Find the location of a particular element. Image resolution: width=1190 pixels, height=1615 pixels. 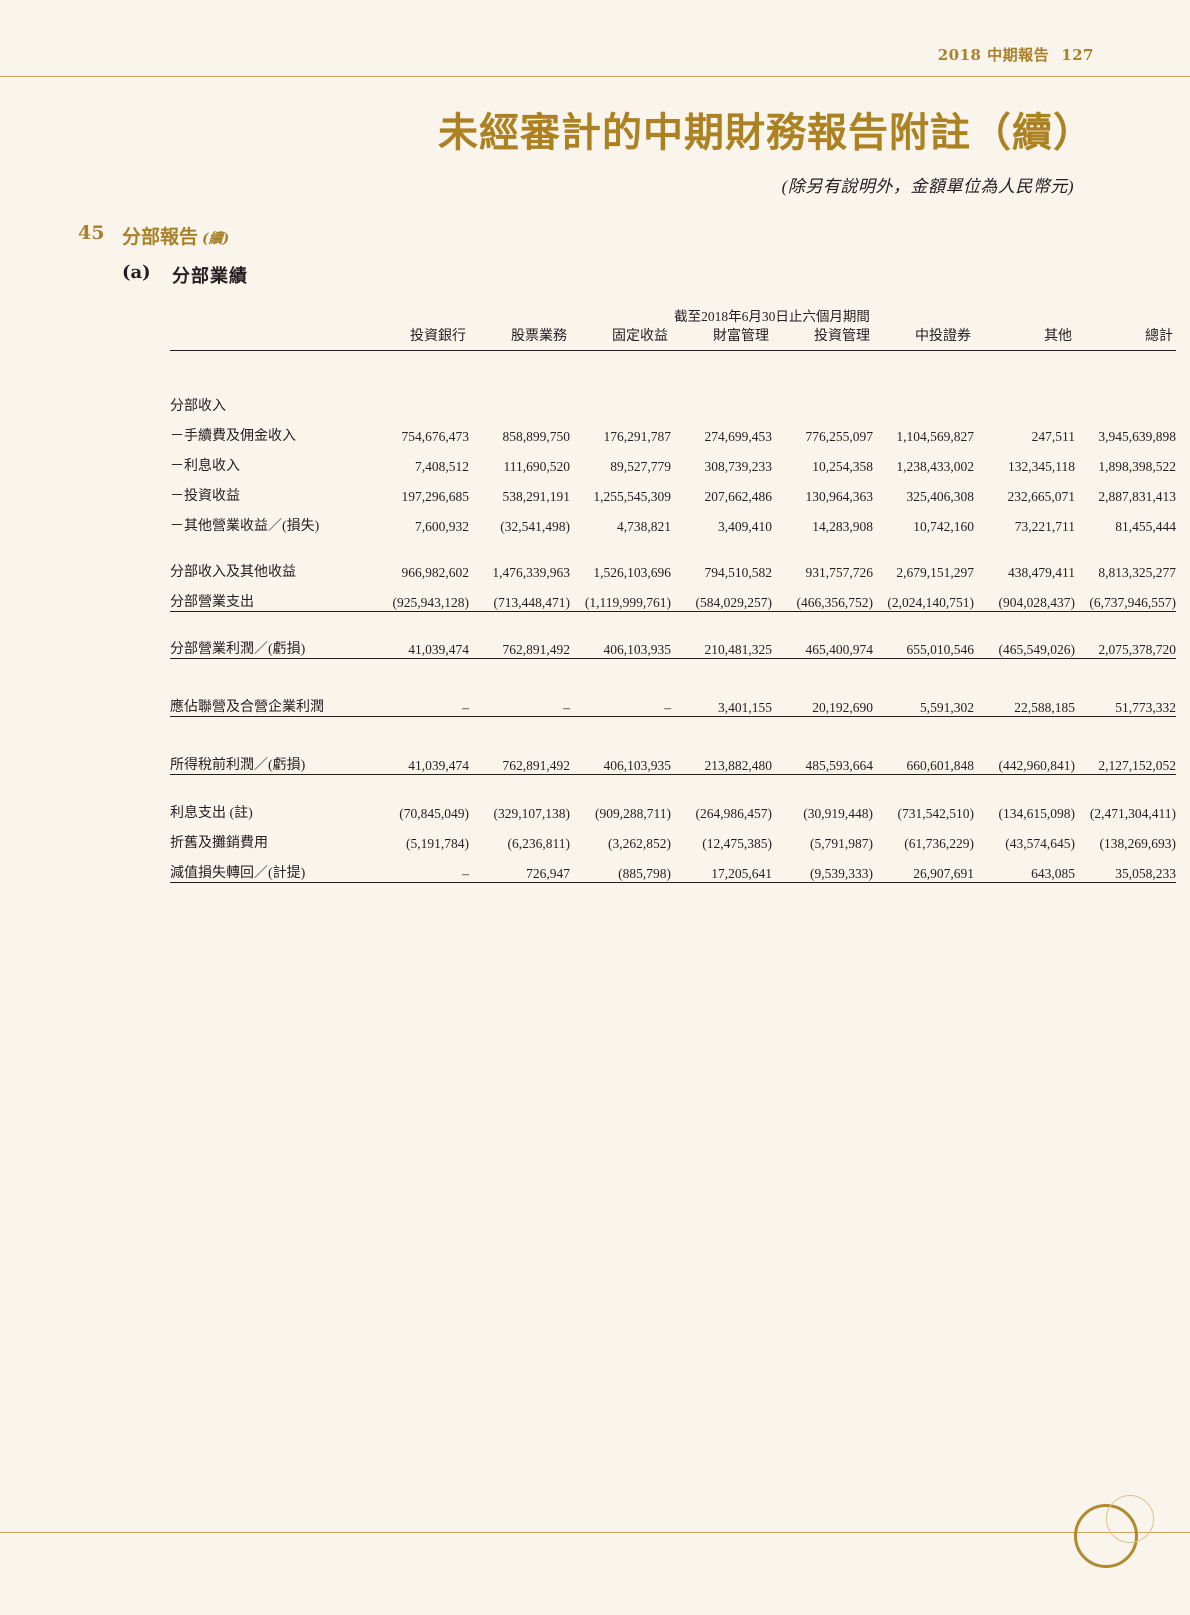

page-title: 未經審計的中期財務報告附註（續） is located at coordinates (766, 132).